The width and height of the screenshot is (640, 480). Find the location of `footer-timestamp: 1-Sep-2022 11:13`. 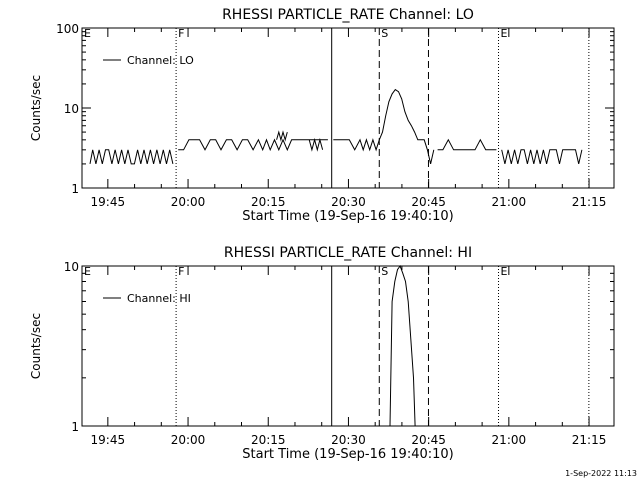

footer-timestamp: 1-Sep-2022 11:13 is located at coordinates (601, 473).